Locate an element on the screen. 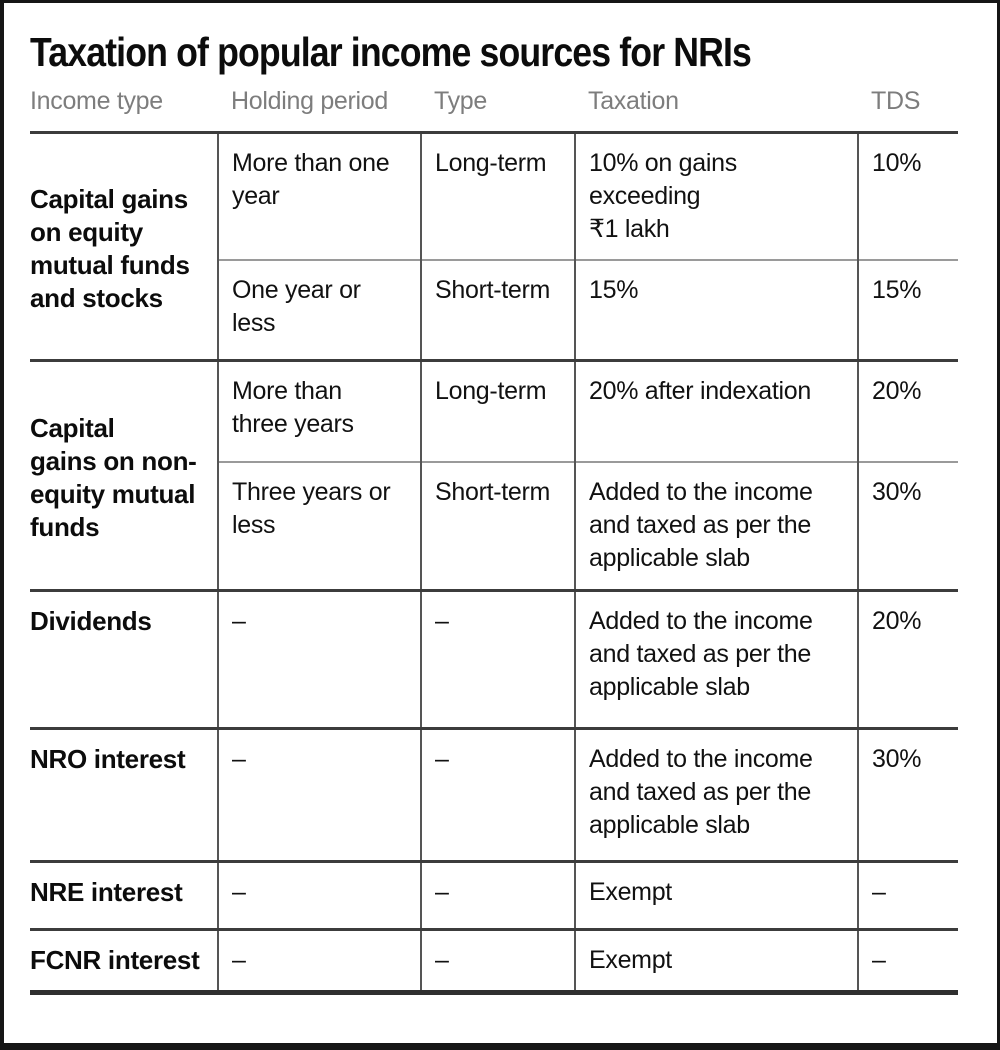 The width and height of the screenshot is (1000, 1050). cell-tds: 10% is located at coordinates (907, 196).